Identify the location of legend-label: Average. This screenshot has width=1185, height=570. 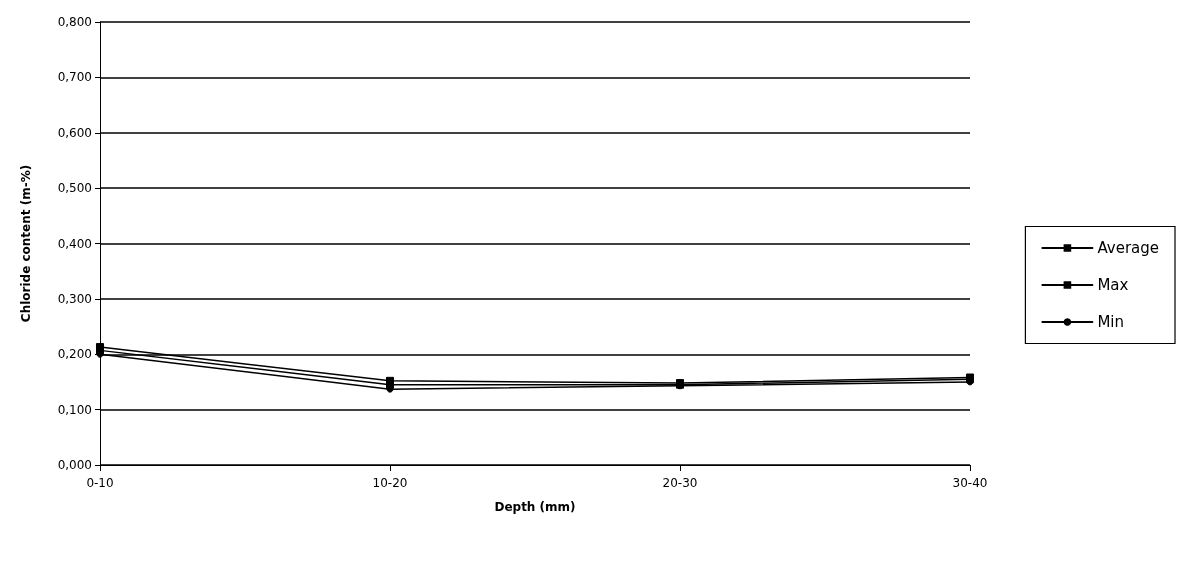
(1128, 248).